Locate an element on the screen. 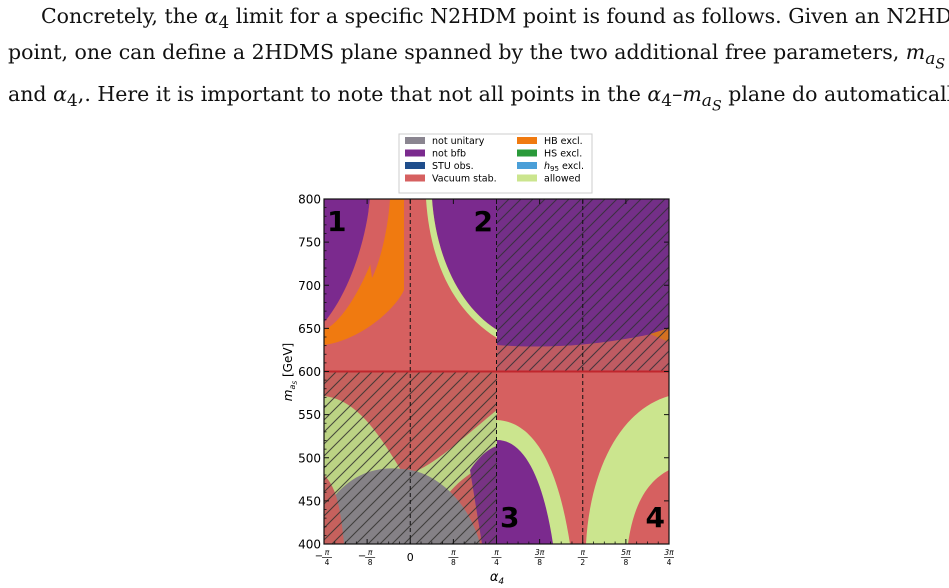 The height and width of the screenshot is (588, 949). x-tick-label: π2 is located at coordinates (582, 557).